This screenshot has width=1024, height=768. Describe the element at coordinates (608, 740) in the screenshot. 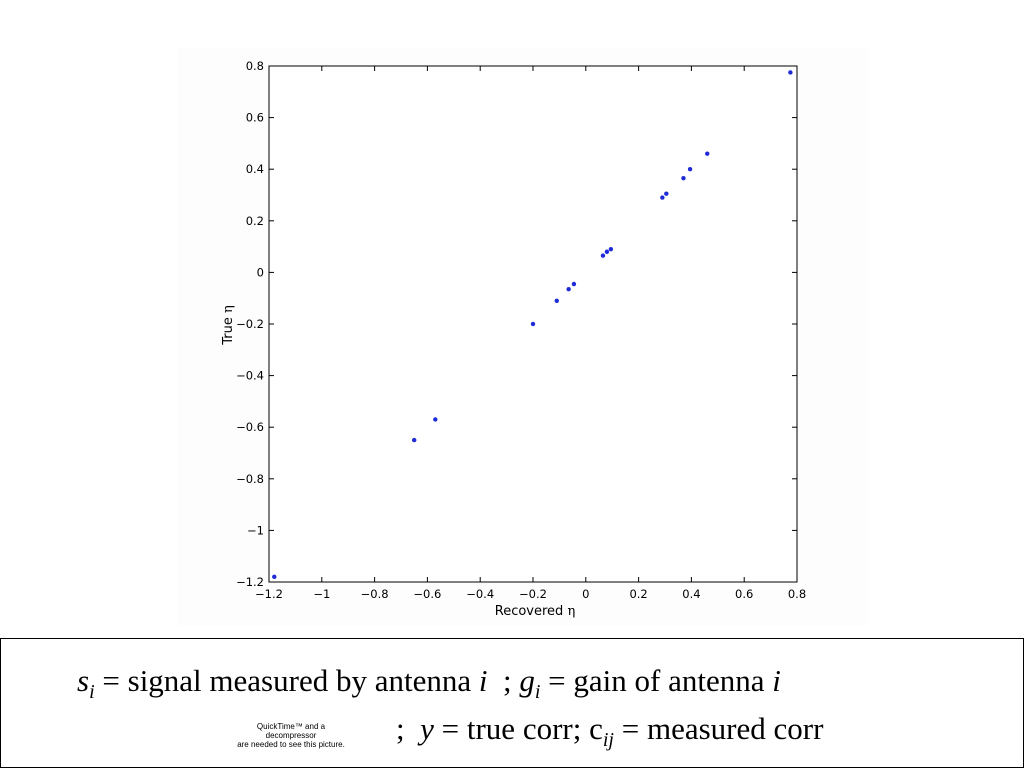

I see `subscript-ij: ij` at that location.